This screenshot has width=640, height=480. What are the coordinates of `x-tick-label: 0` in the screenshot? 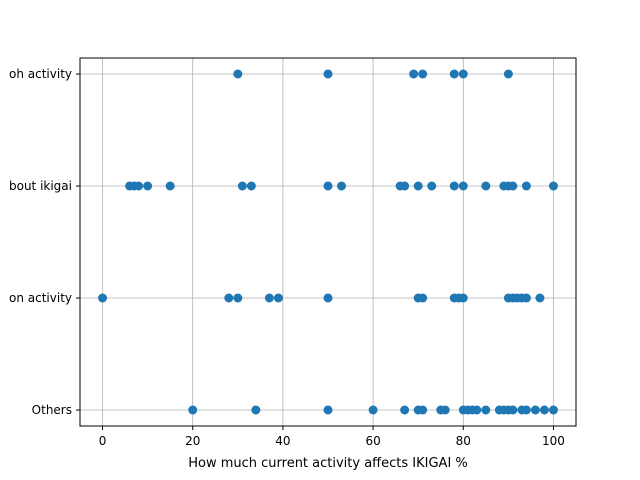 It's located at (103, 441).